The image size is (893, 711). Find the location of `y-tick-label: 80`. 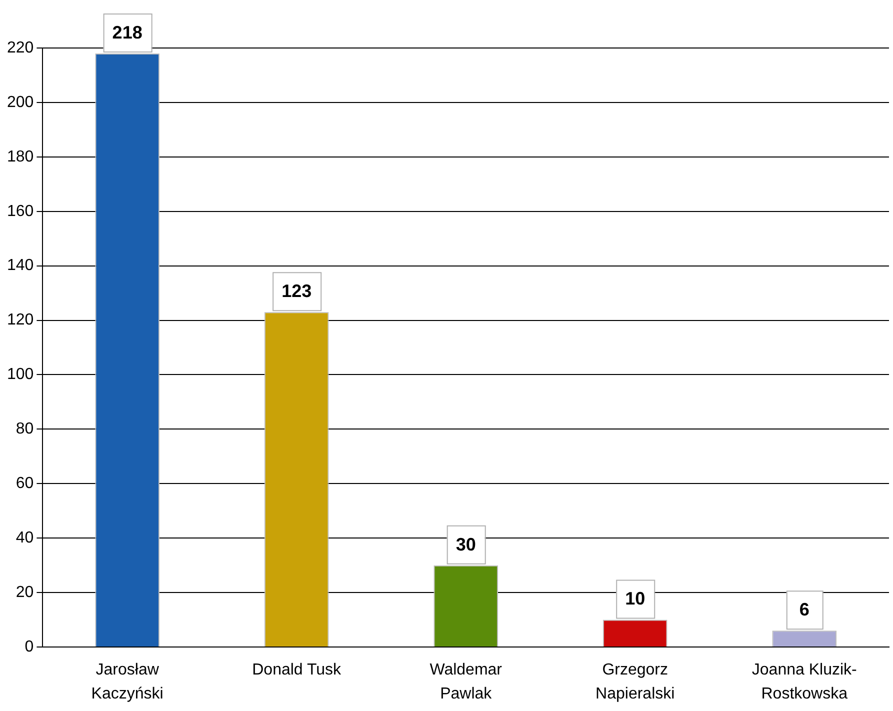

y-tick-label: 80 is located at coordinates (25, 429).